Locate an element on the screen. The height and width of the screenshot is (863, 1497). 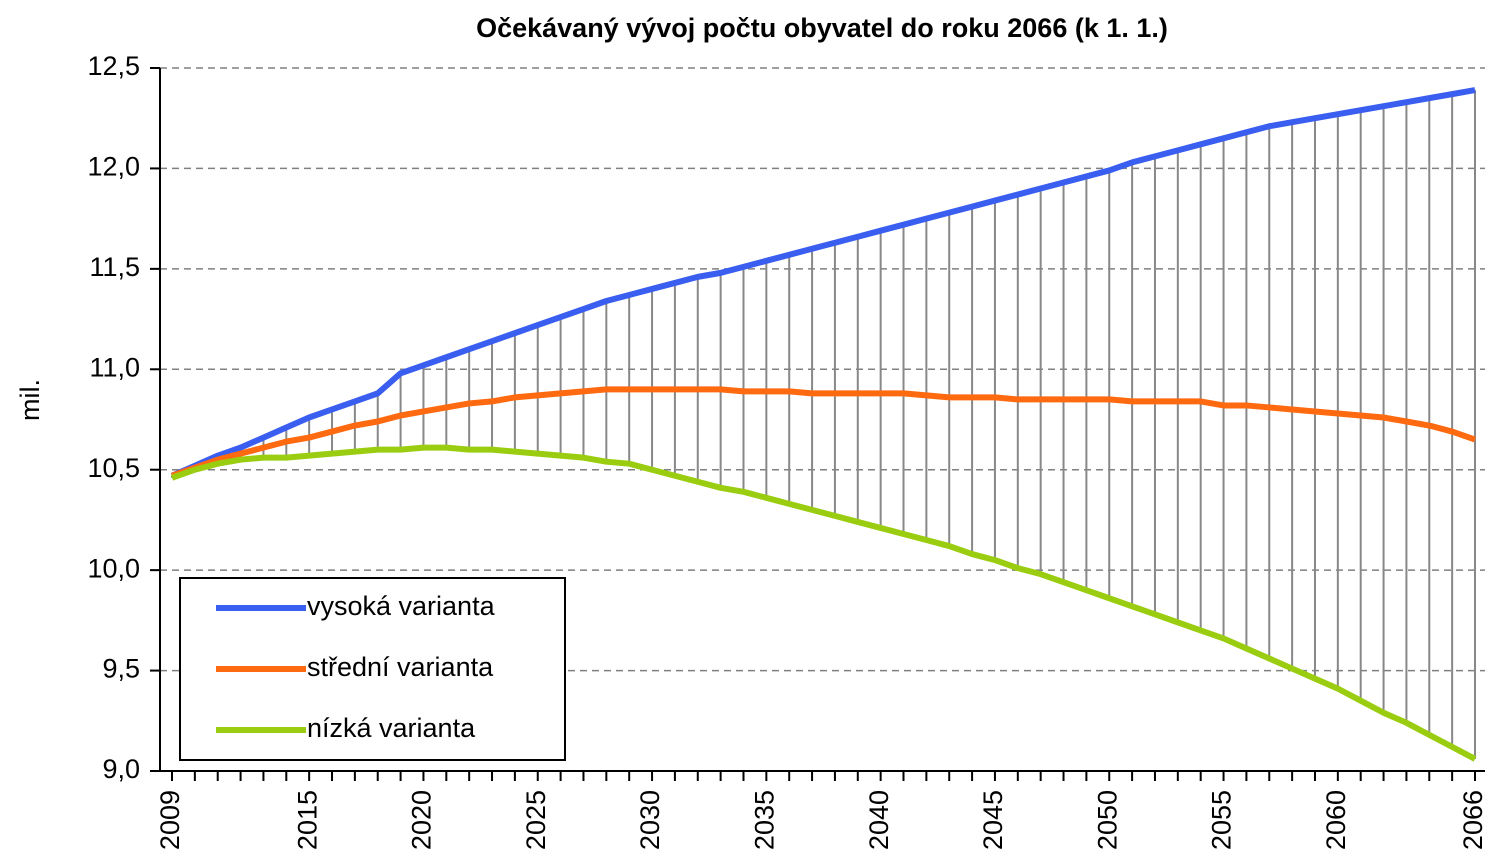
x-tick-label: 2015 is located at coordinates (307, 820).